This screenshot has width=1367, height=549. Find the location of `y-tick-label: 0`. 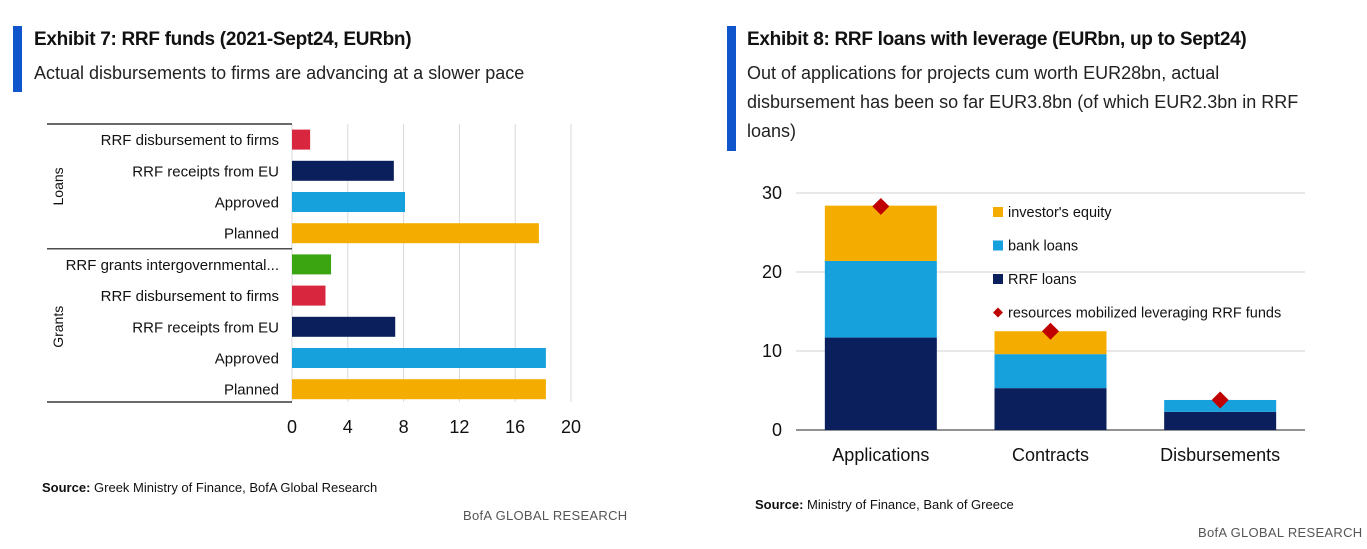

y-tick-label: 0 is located at coordinates (777, 430).